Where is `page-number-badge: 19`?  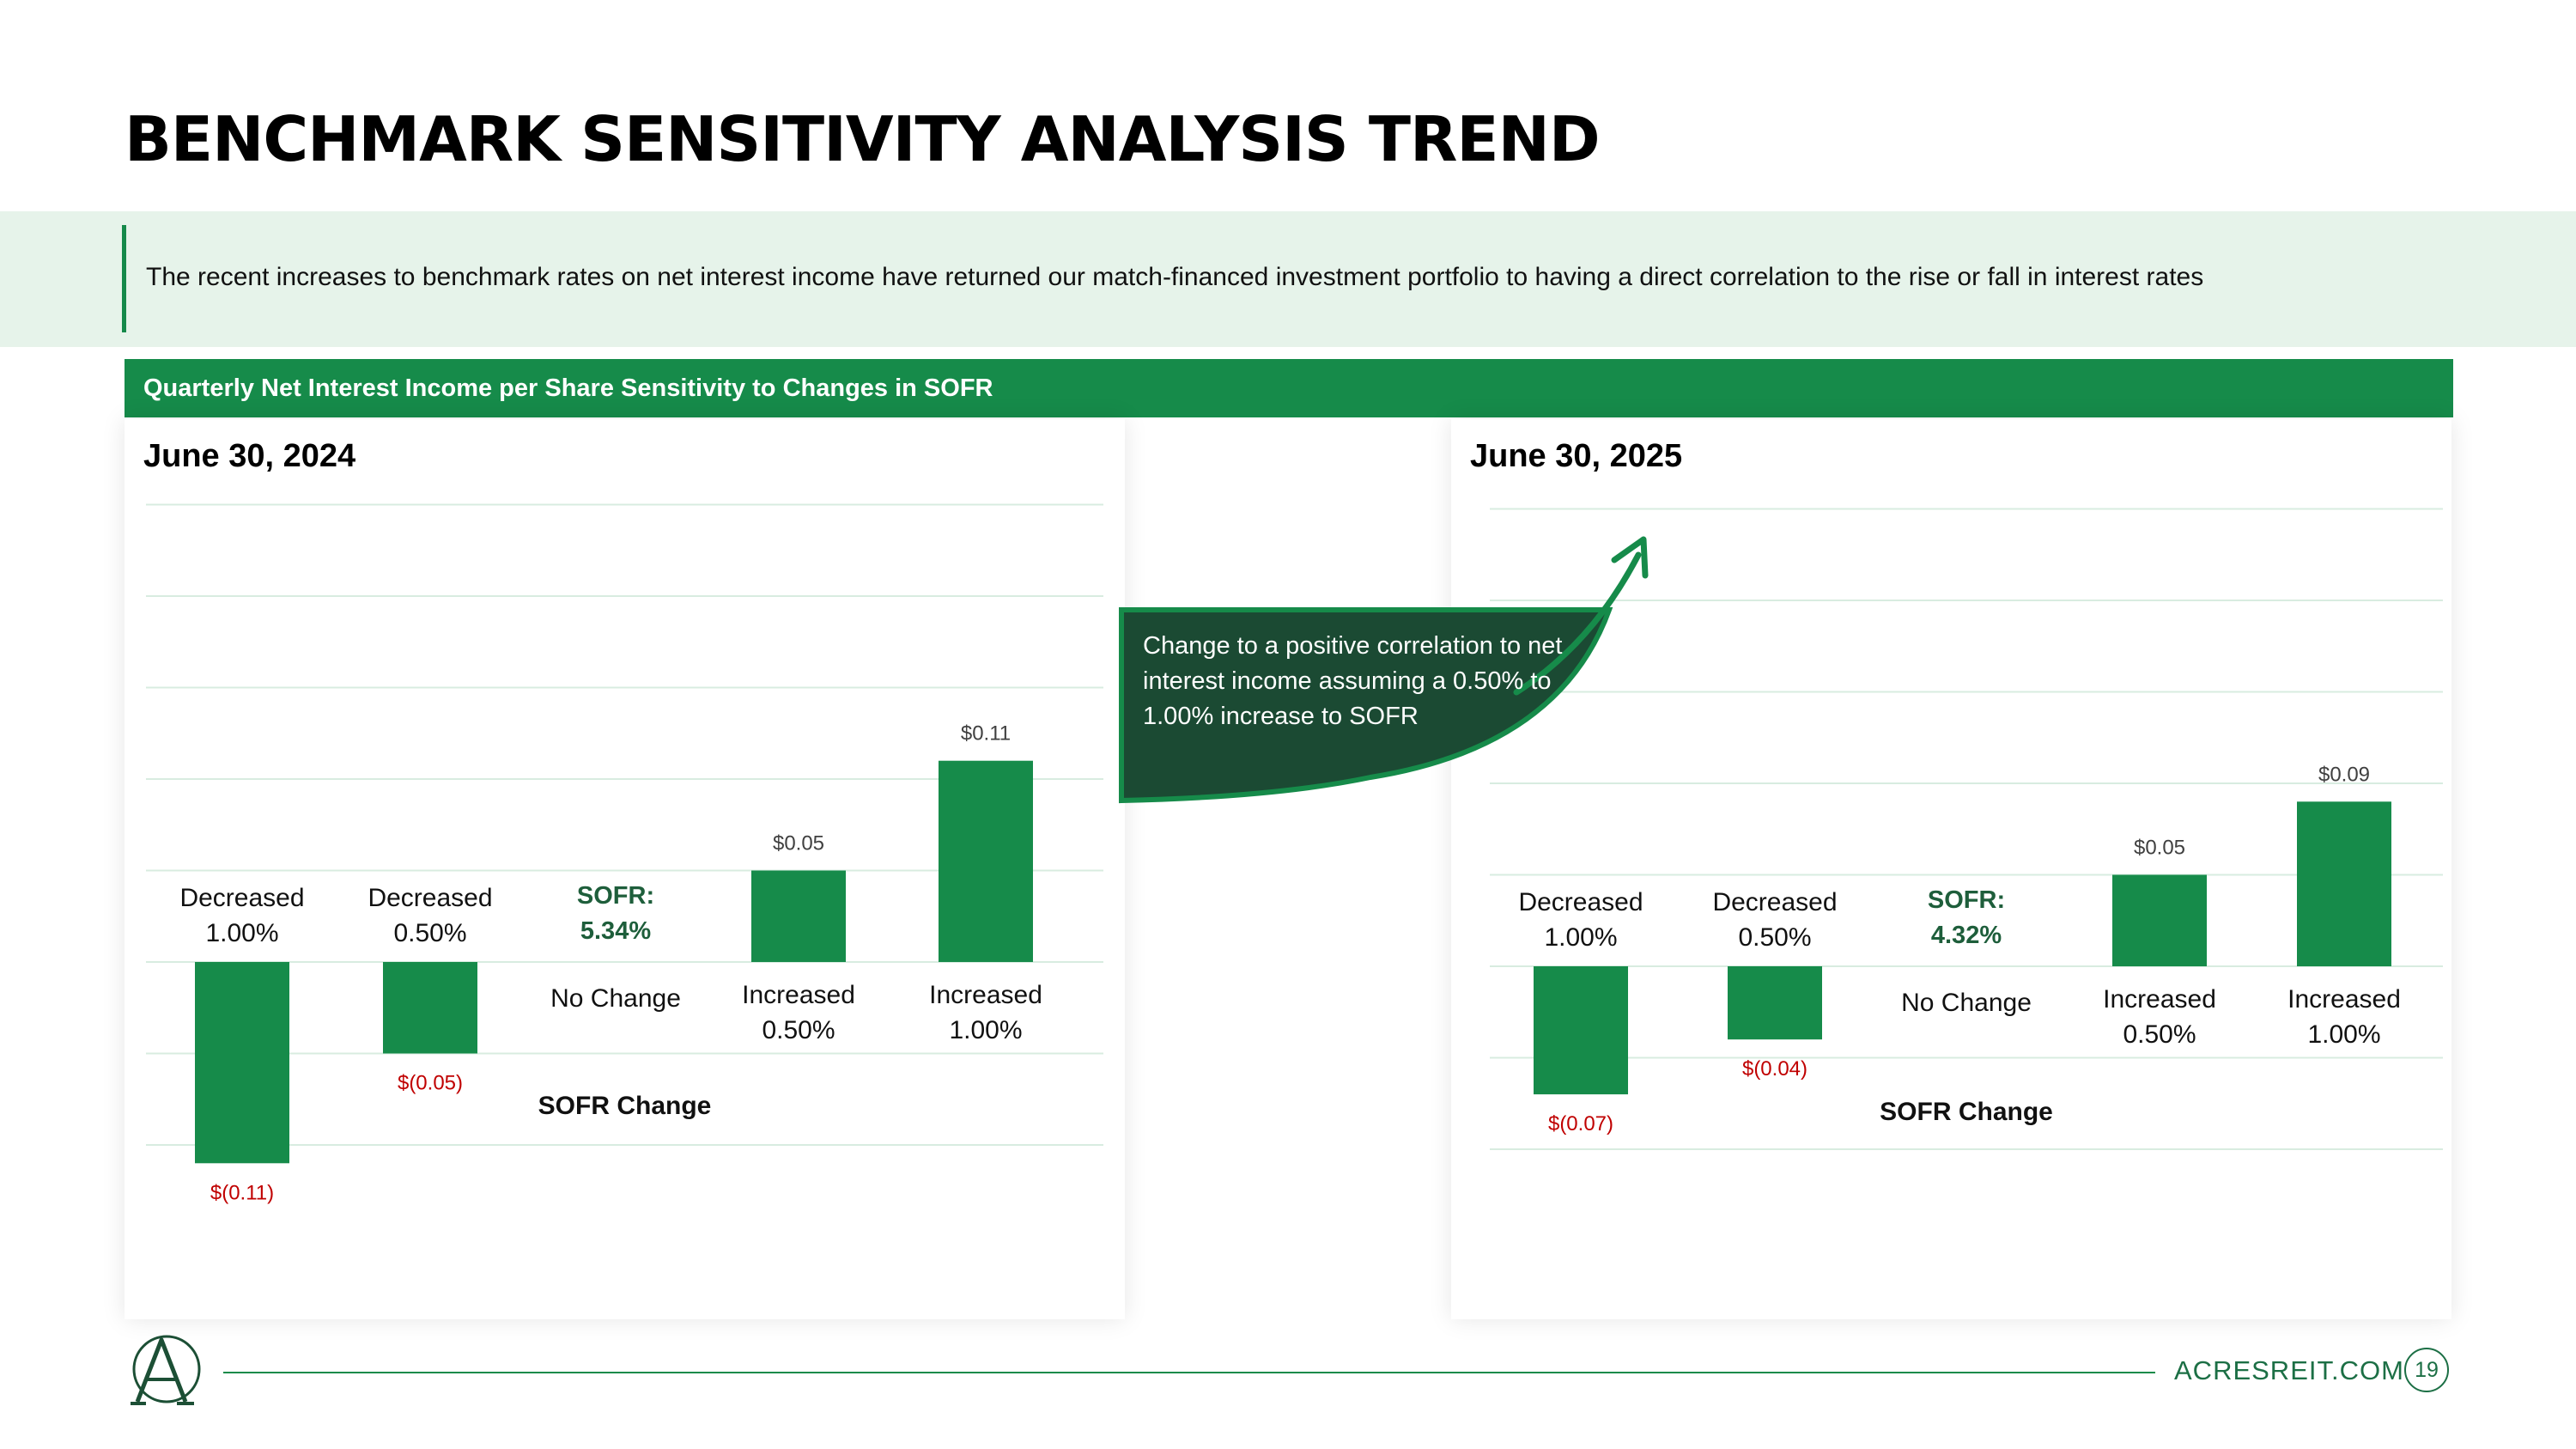 page-number-badge: 19 is located at coordinates (2427, 1370).